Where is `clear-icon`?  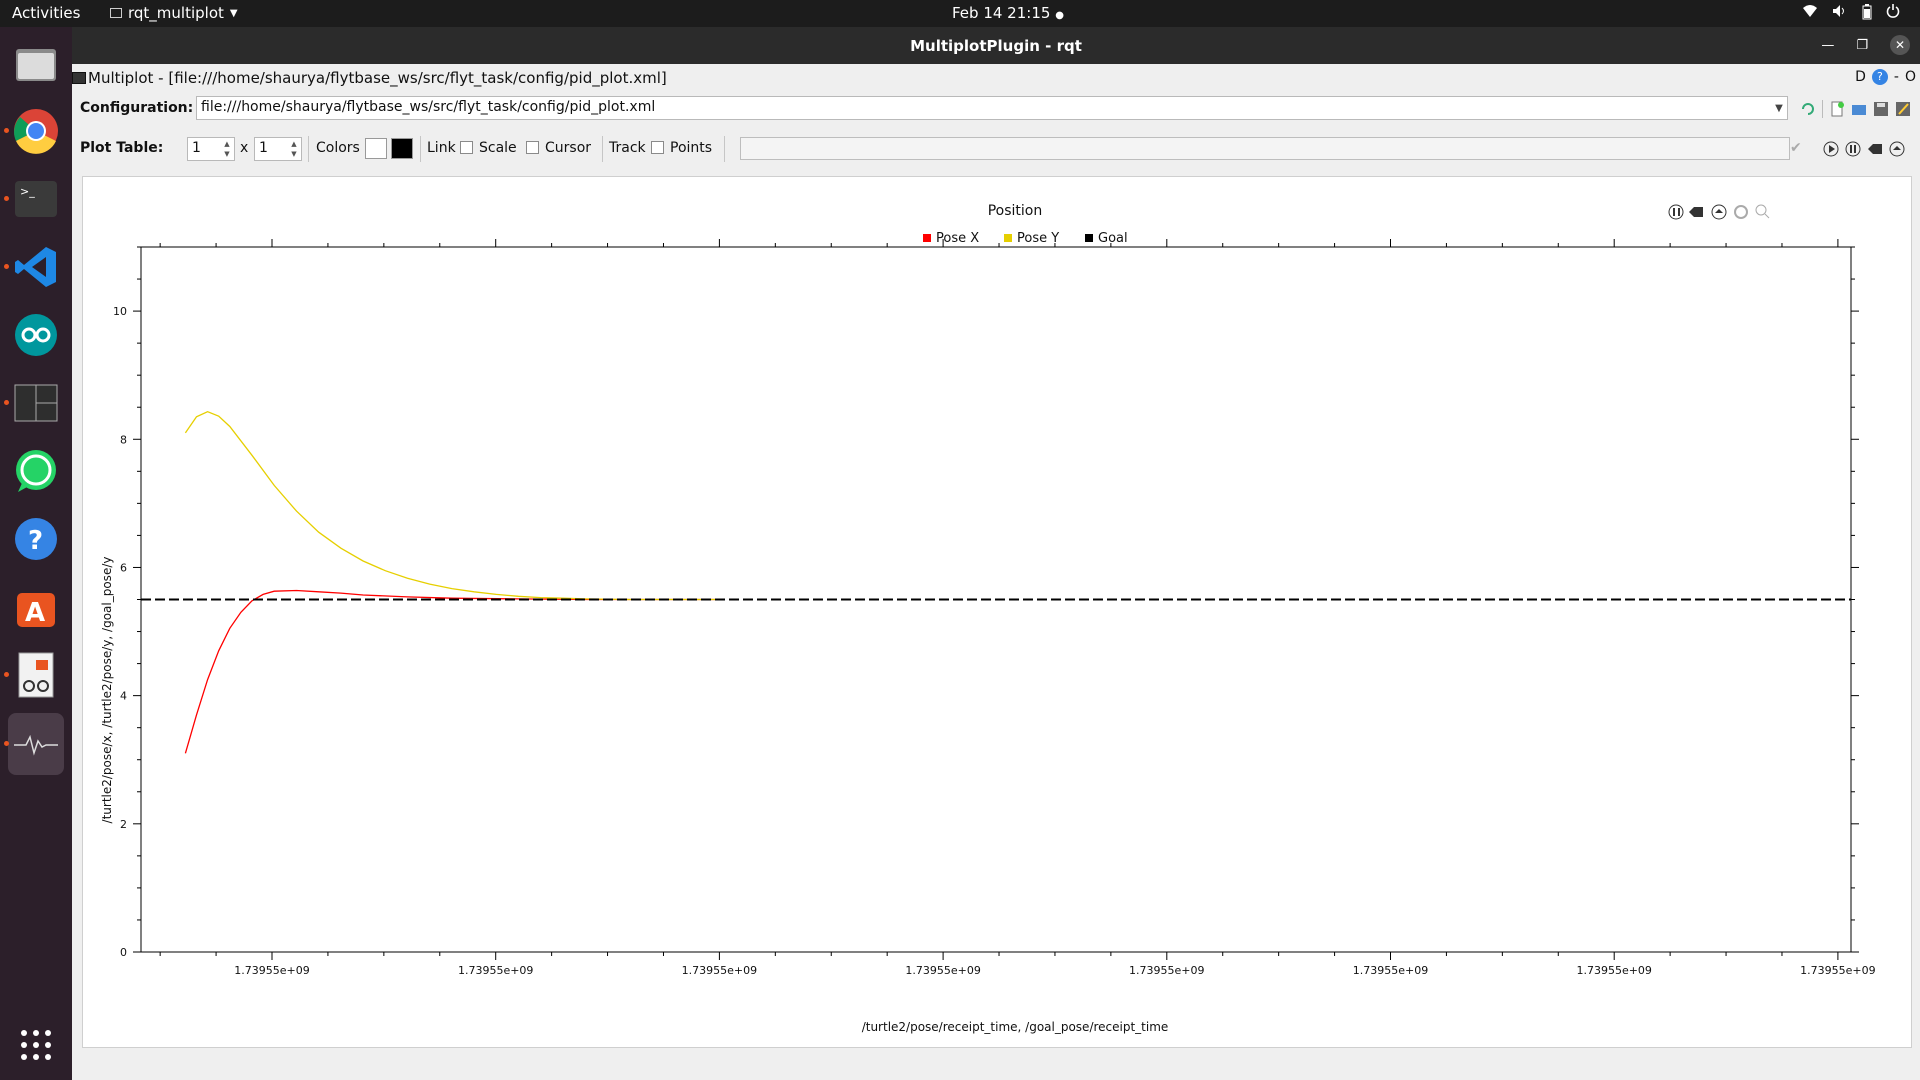 clear-icon is located at coordinates (1875, 151).